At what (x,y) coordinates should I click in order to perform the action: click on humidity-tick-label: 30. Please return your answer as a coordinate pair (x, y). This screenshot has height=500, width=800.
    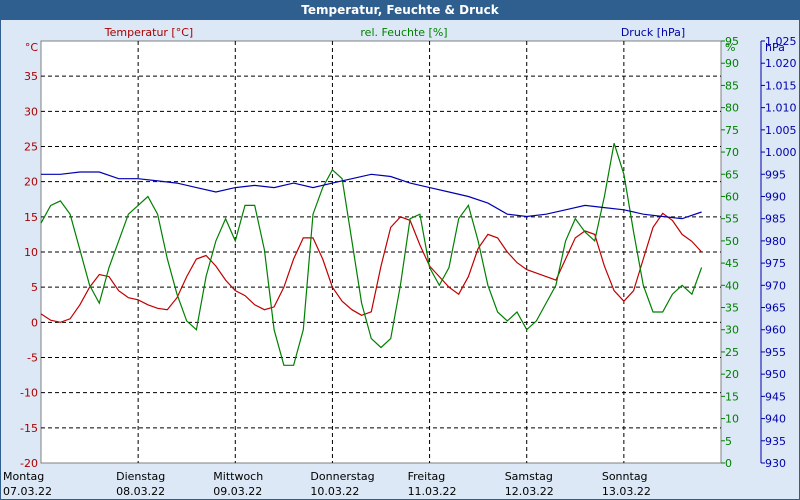
    Looking at the image, I should click on (732, 330).